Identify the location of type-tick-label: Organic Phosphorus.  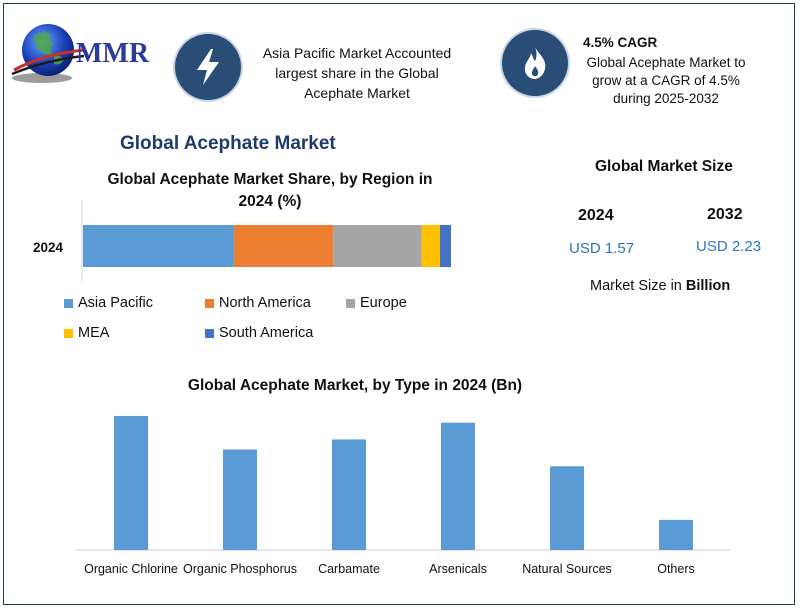
(240, 569).